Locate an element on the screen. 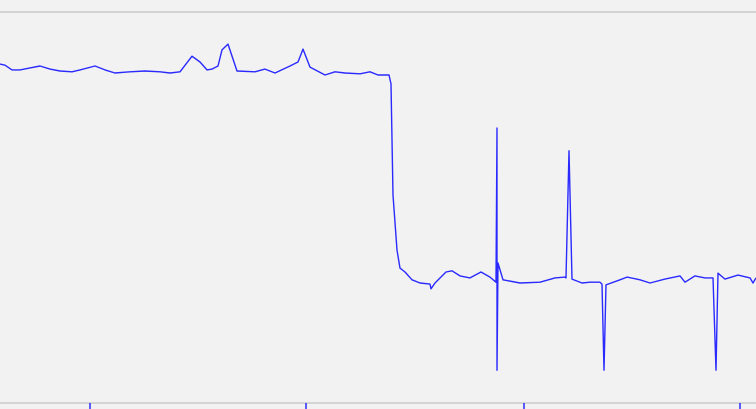  x-axis-ticks is located at coordinates (415, 406).